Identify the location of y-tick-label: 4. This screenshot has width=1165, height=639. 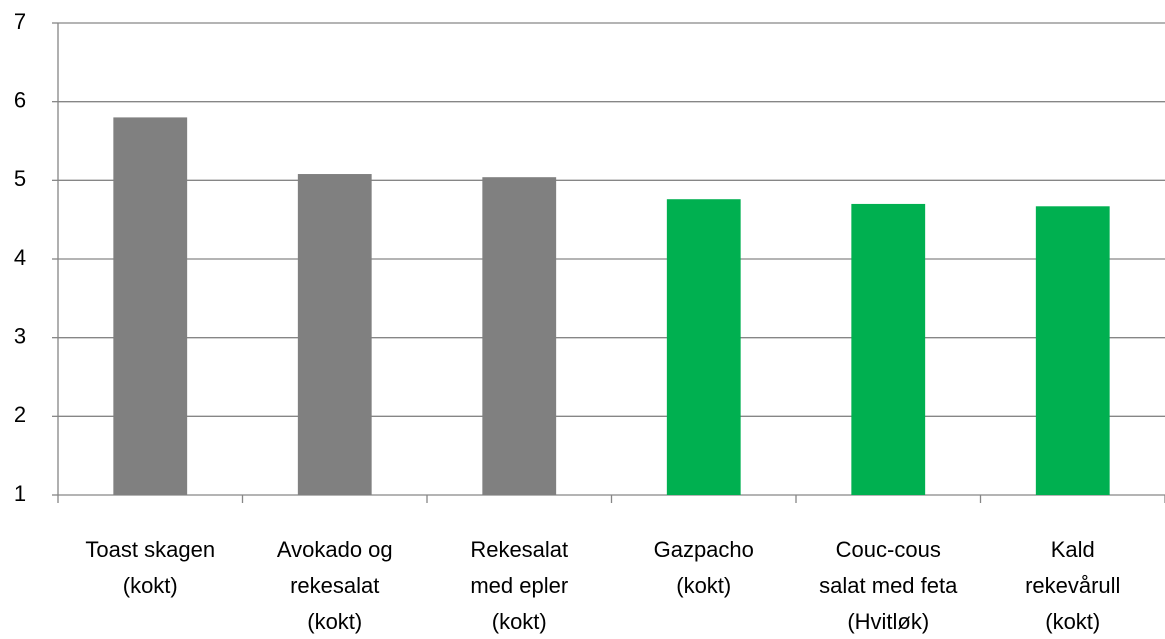
(20, 257).